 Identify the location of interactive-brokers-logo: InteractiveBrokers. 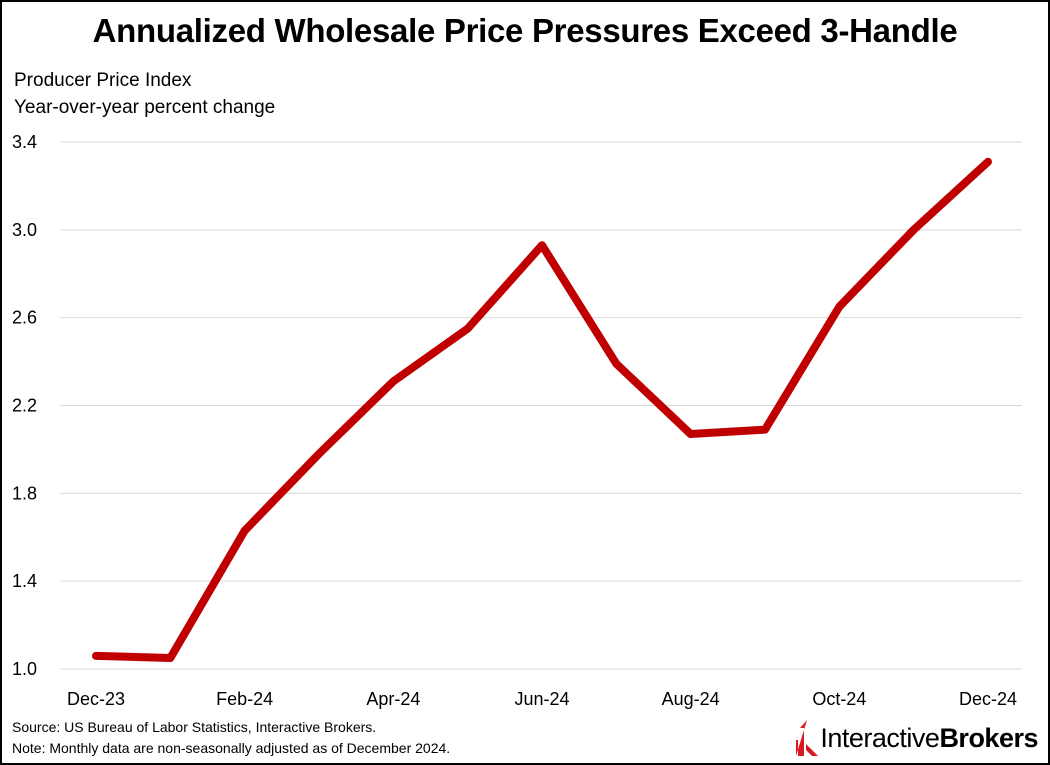
(917, 738).